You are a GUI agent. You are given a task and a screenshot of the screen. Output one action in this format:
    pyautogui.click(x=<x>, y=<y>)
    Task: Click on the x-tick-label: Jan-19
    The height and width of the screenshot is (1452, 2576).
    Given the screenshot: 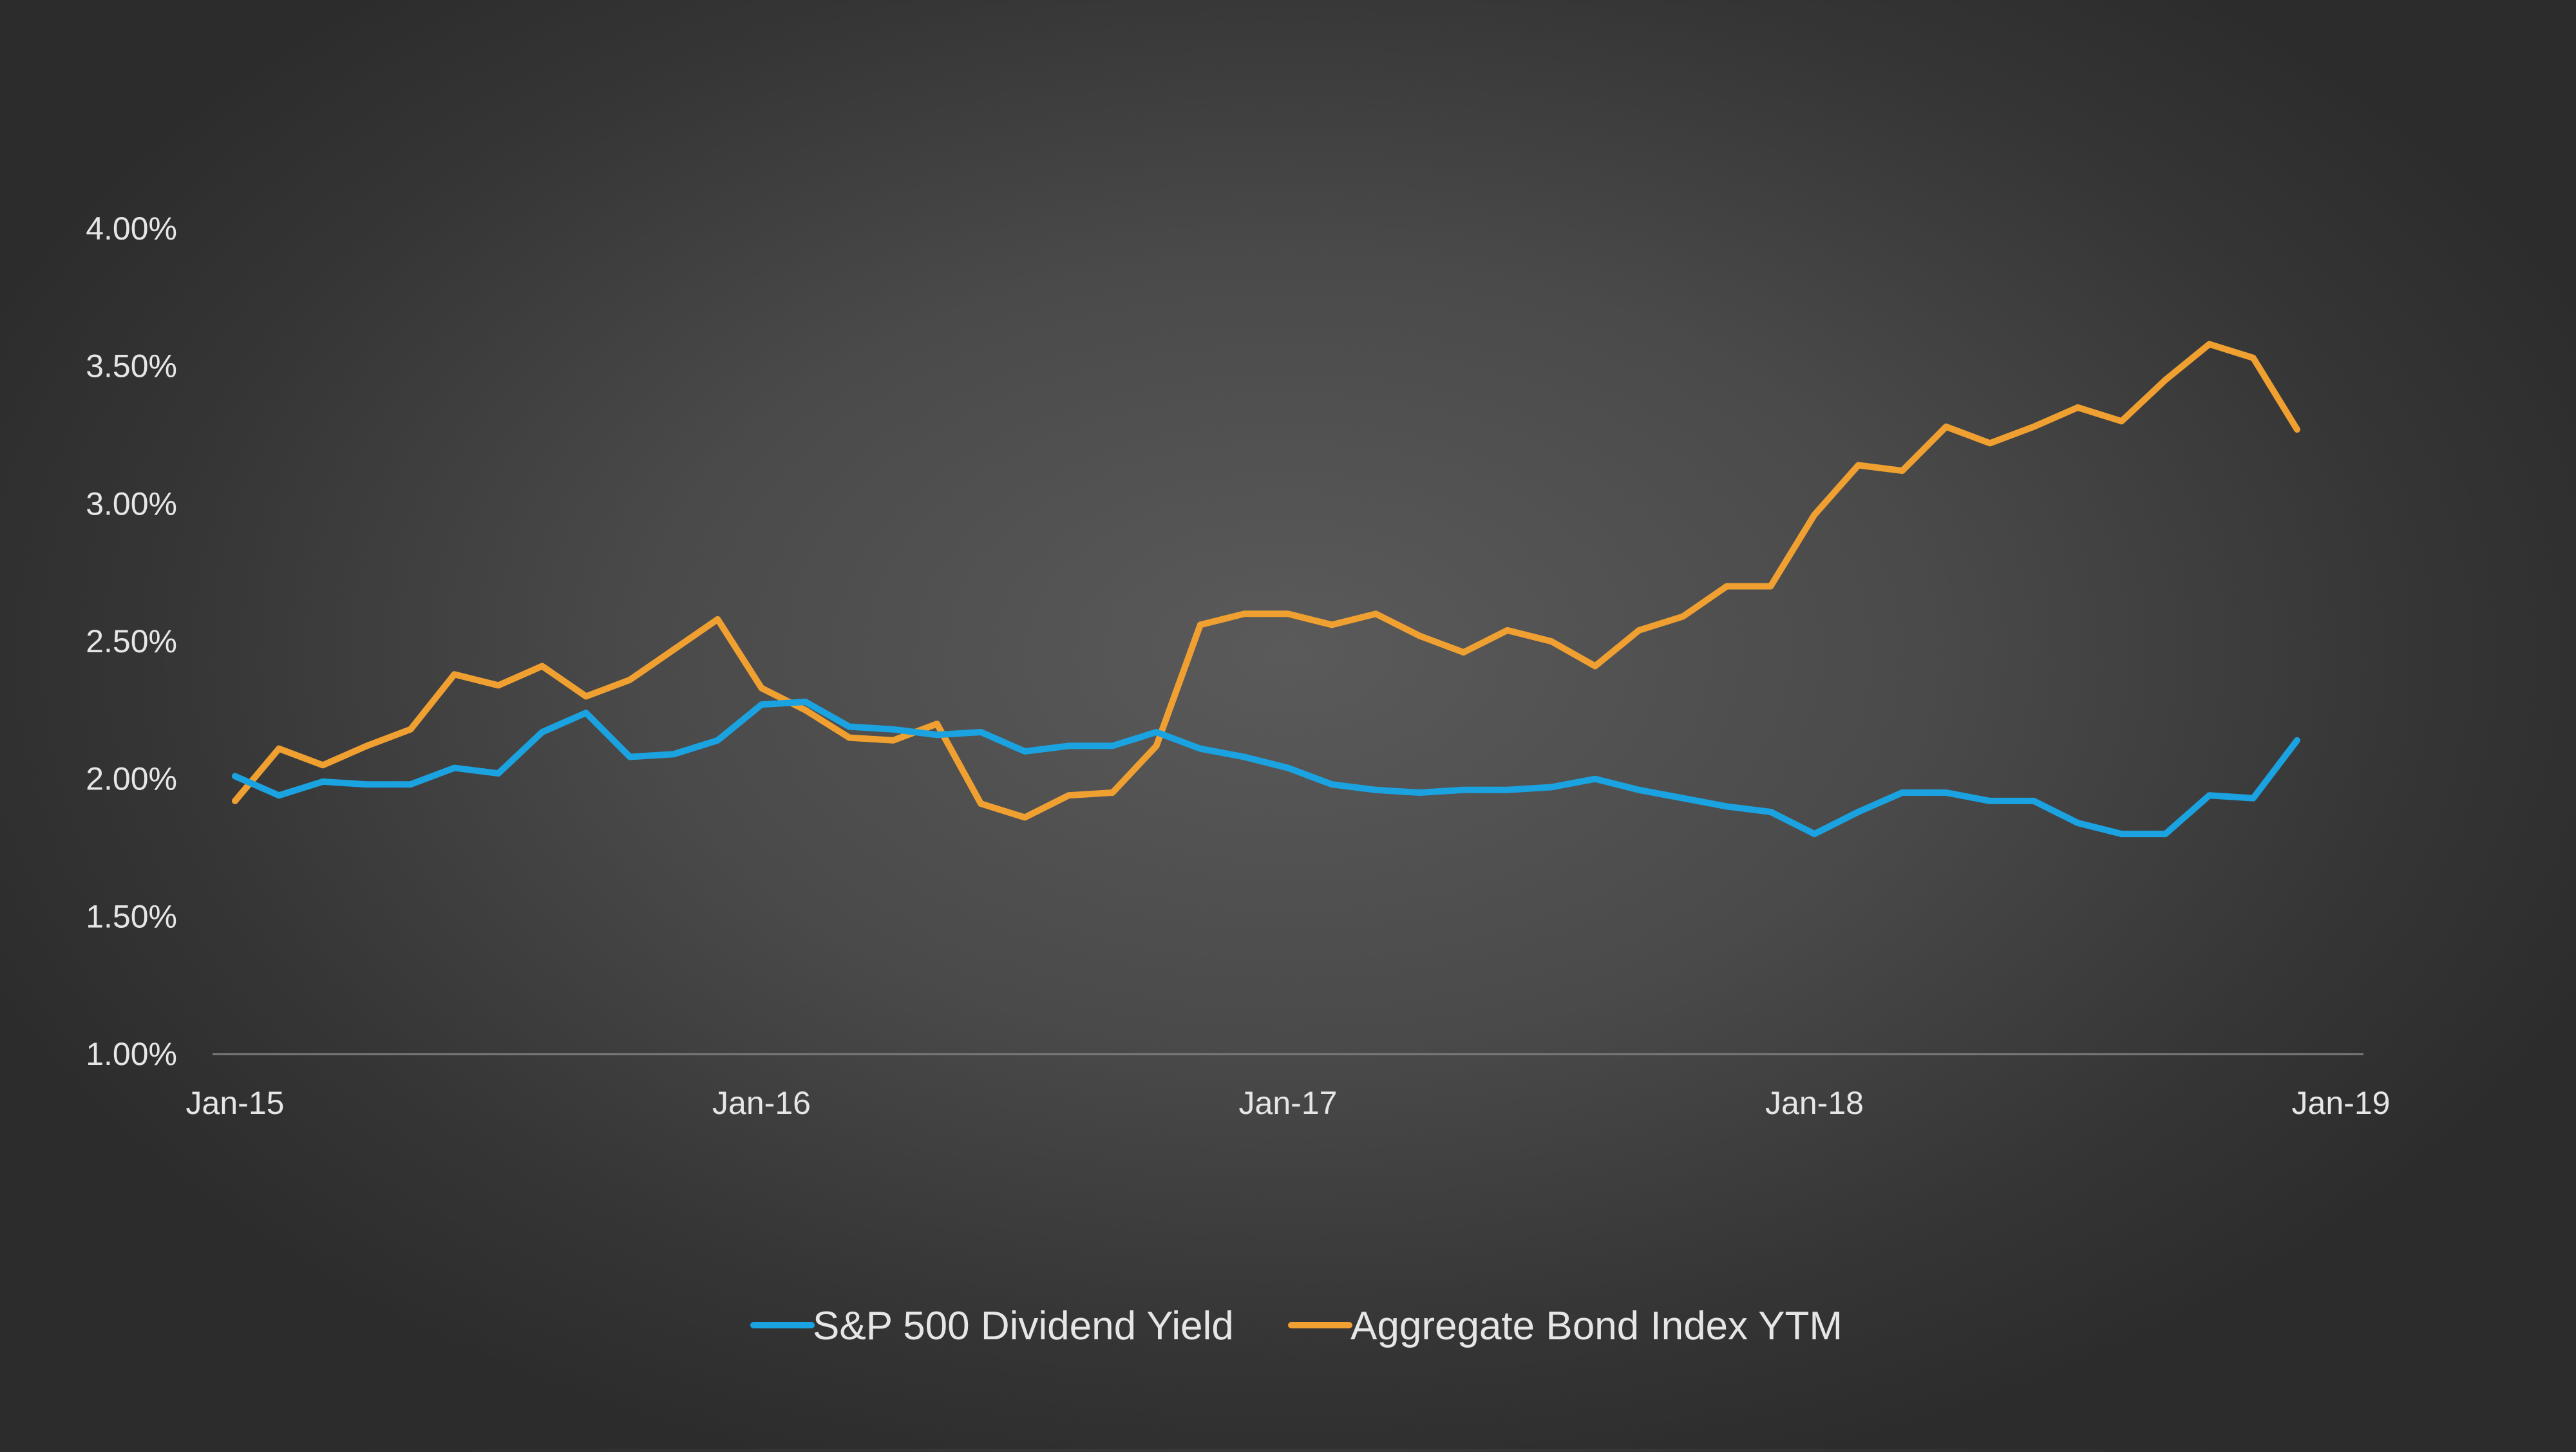 What is the action you would take?
    pyautogui.click(x=2341, y=1103)
    